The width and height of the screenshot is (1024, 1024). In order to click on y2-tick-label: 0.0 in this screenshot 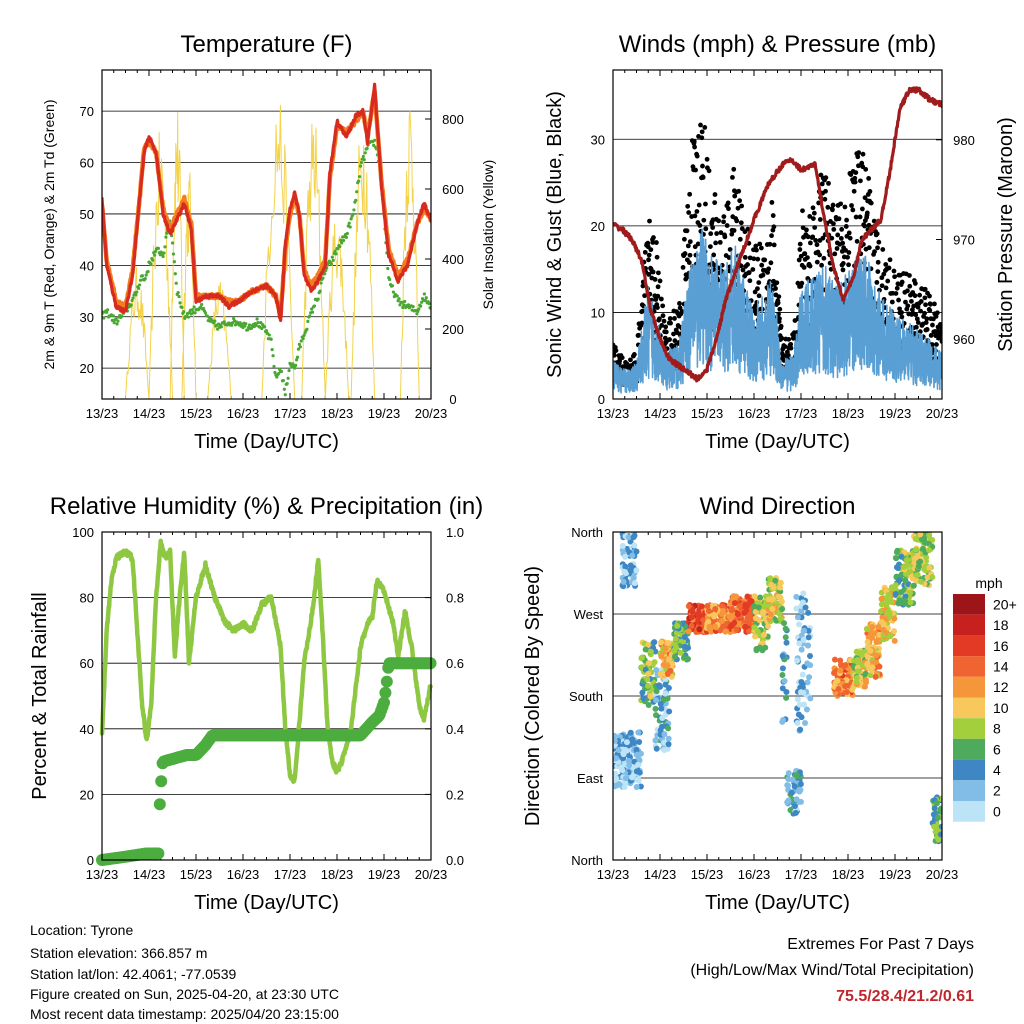, I will do `click(455, 860)`.